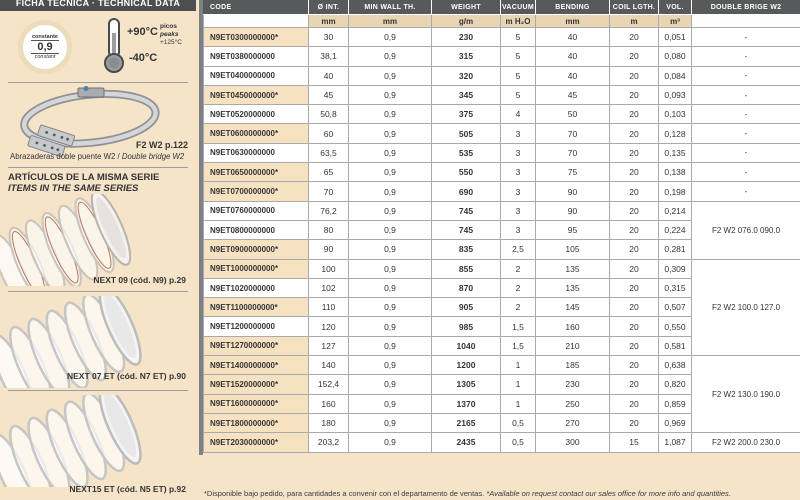 The image size is (800, 500). Describe the element at coordinates (256, 384) in the screenshot. I see `code-cell: N9ET1520000000*` at that location.